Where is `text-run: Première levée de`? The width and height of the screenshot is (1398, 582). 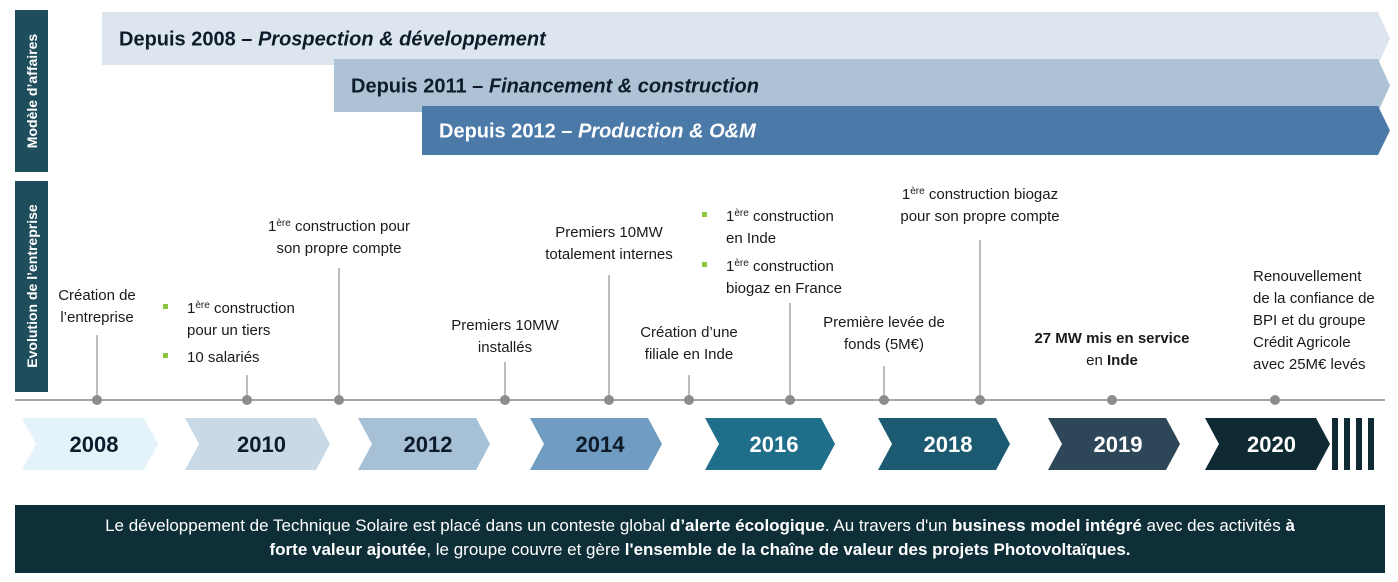
text-run: Première levée de is located at coordinates (884, 322).